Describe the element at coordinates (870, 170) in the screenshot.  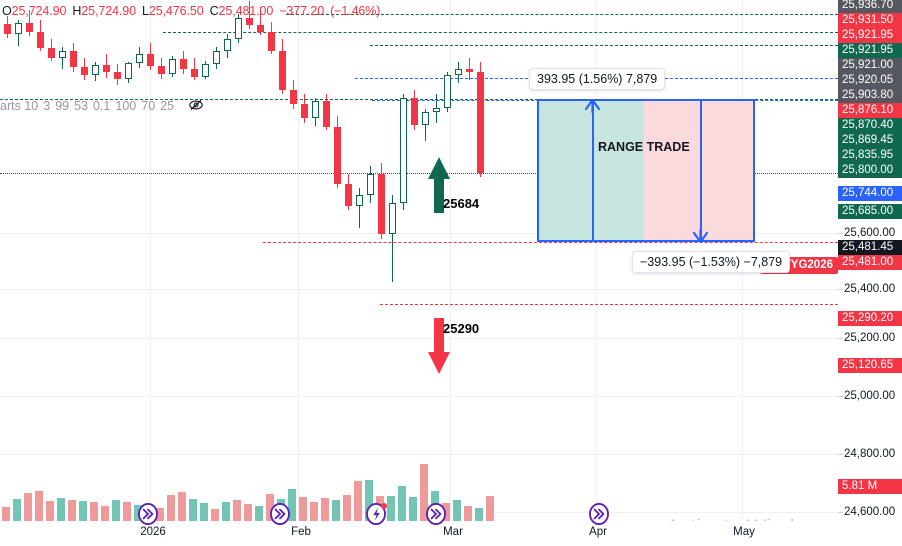
I see `price-badge: 25,800.00` at that location.